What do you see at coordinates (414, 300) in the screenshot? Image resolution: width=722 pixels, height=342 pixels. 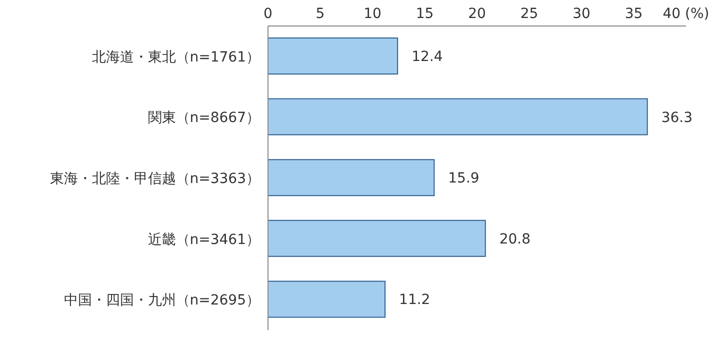 I see `data-label: 11.2` at bounding box center [414, 300].